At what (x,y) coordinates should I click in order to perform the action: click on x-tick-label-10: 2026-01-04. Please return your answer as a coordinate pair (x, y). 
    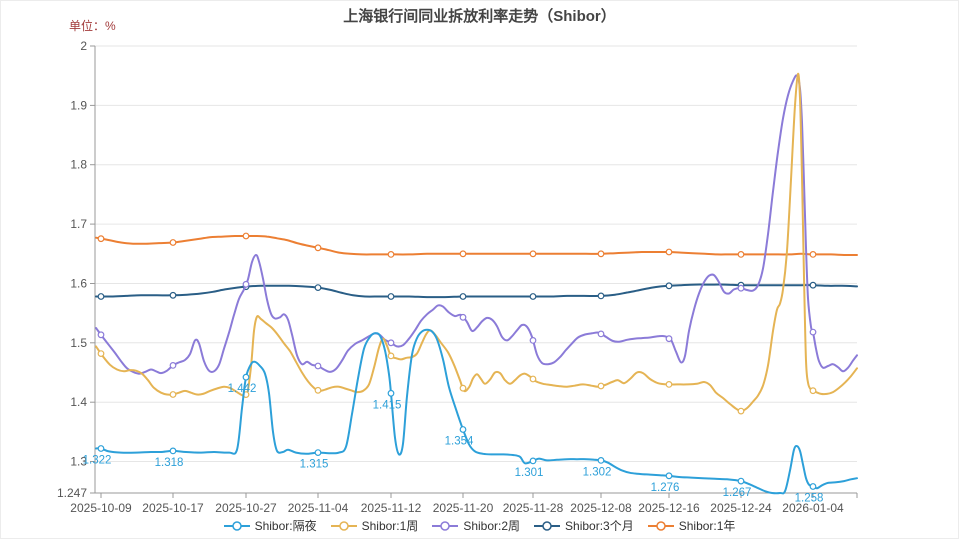
    Looking at the image, I should click on (813, 508).